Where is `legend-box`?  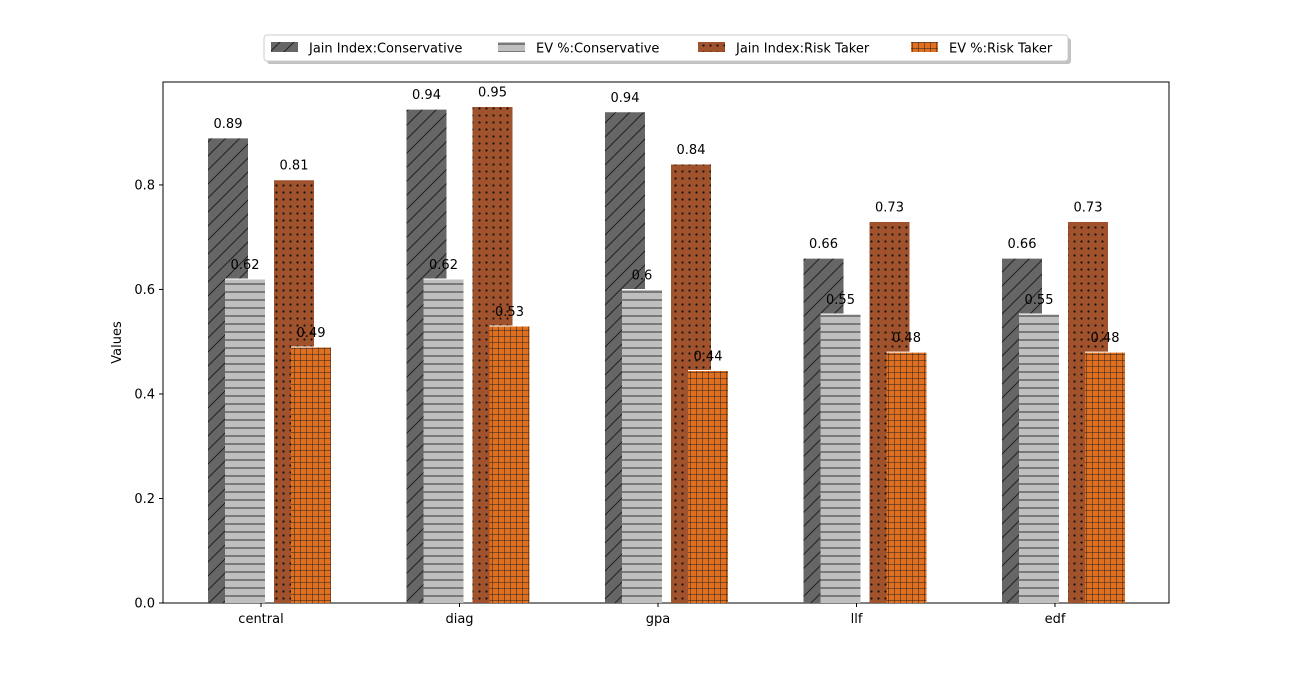 legend-box is located at coordinates (666, 48).